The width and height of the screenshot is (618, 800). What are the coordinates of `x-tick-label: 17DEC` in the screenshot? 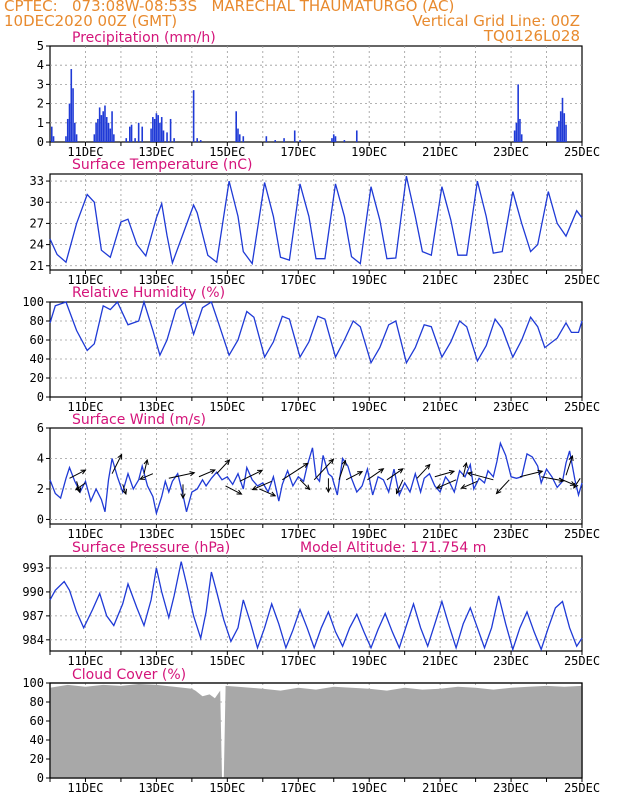 It's located at (298, 534).